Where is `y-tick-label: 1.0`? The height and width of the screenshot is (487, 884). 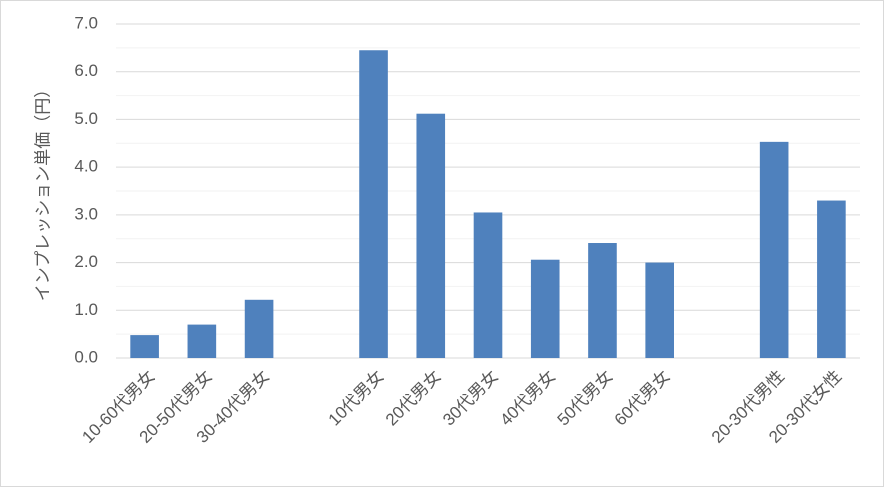
y-tick-label: 1.0 is located at coordinates (86, 309).